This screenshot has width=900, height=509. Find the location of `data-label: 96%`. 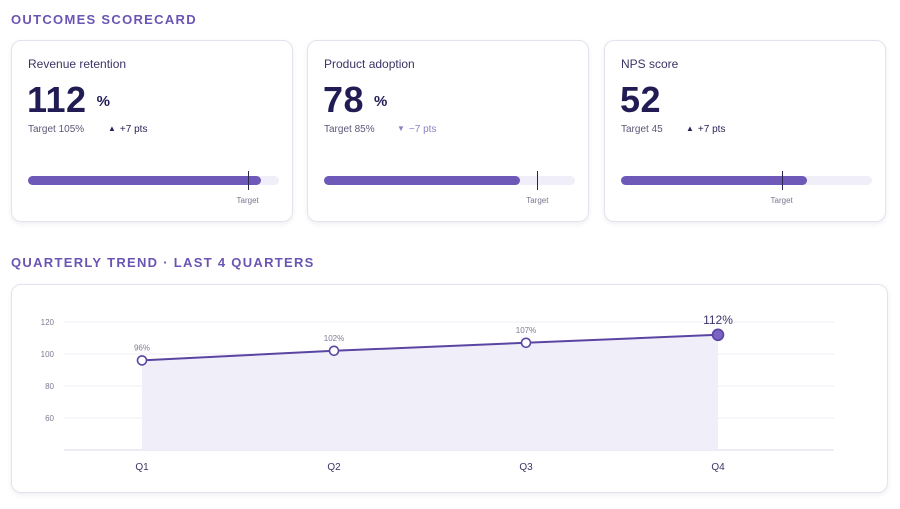

data-label: 96% is located at coordinates (142, 347).